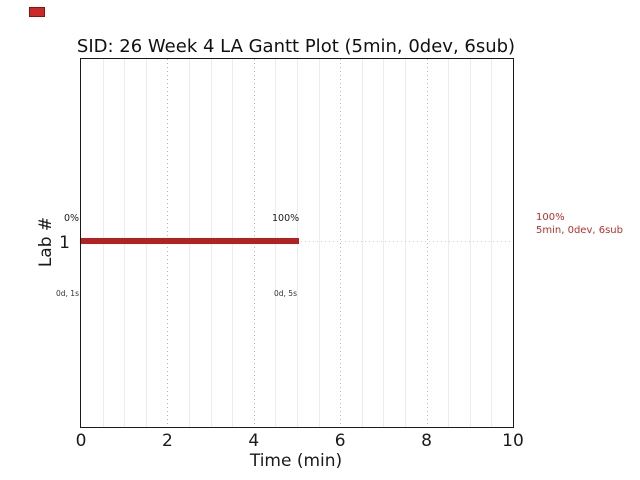 The image size is (640, 480). Describe the element at coordinates (67, 293) in the screenshot. I see `bar-start-time-label: 0d, 1s` at that location.